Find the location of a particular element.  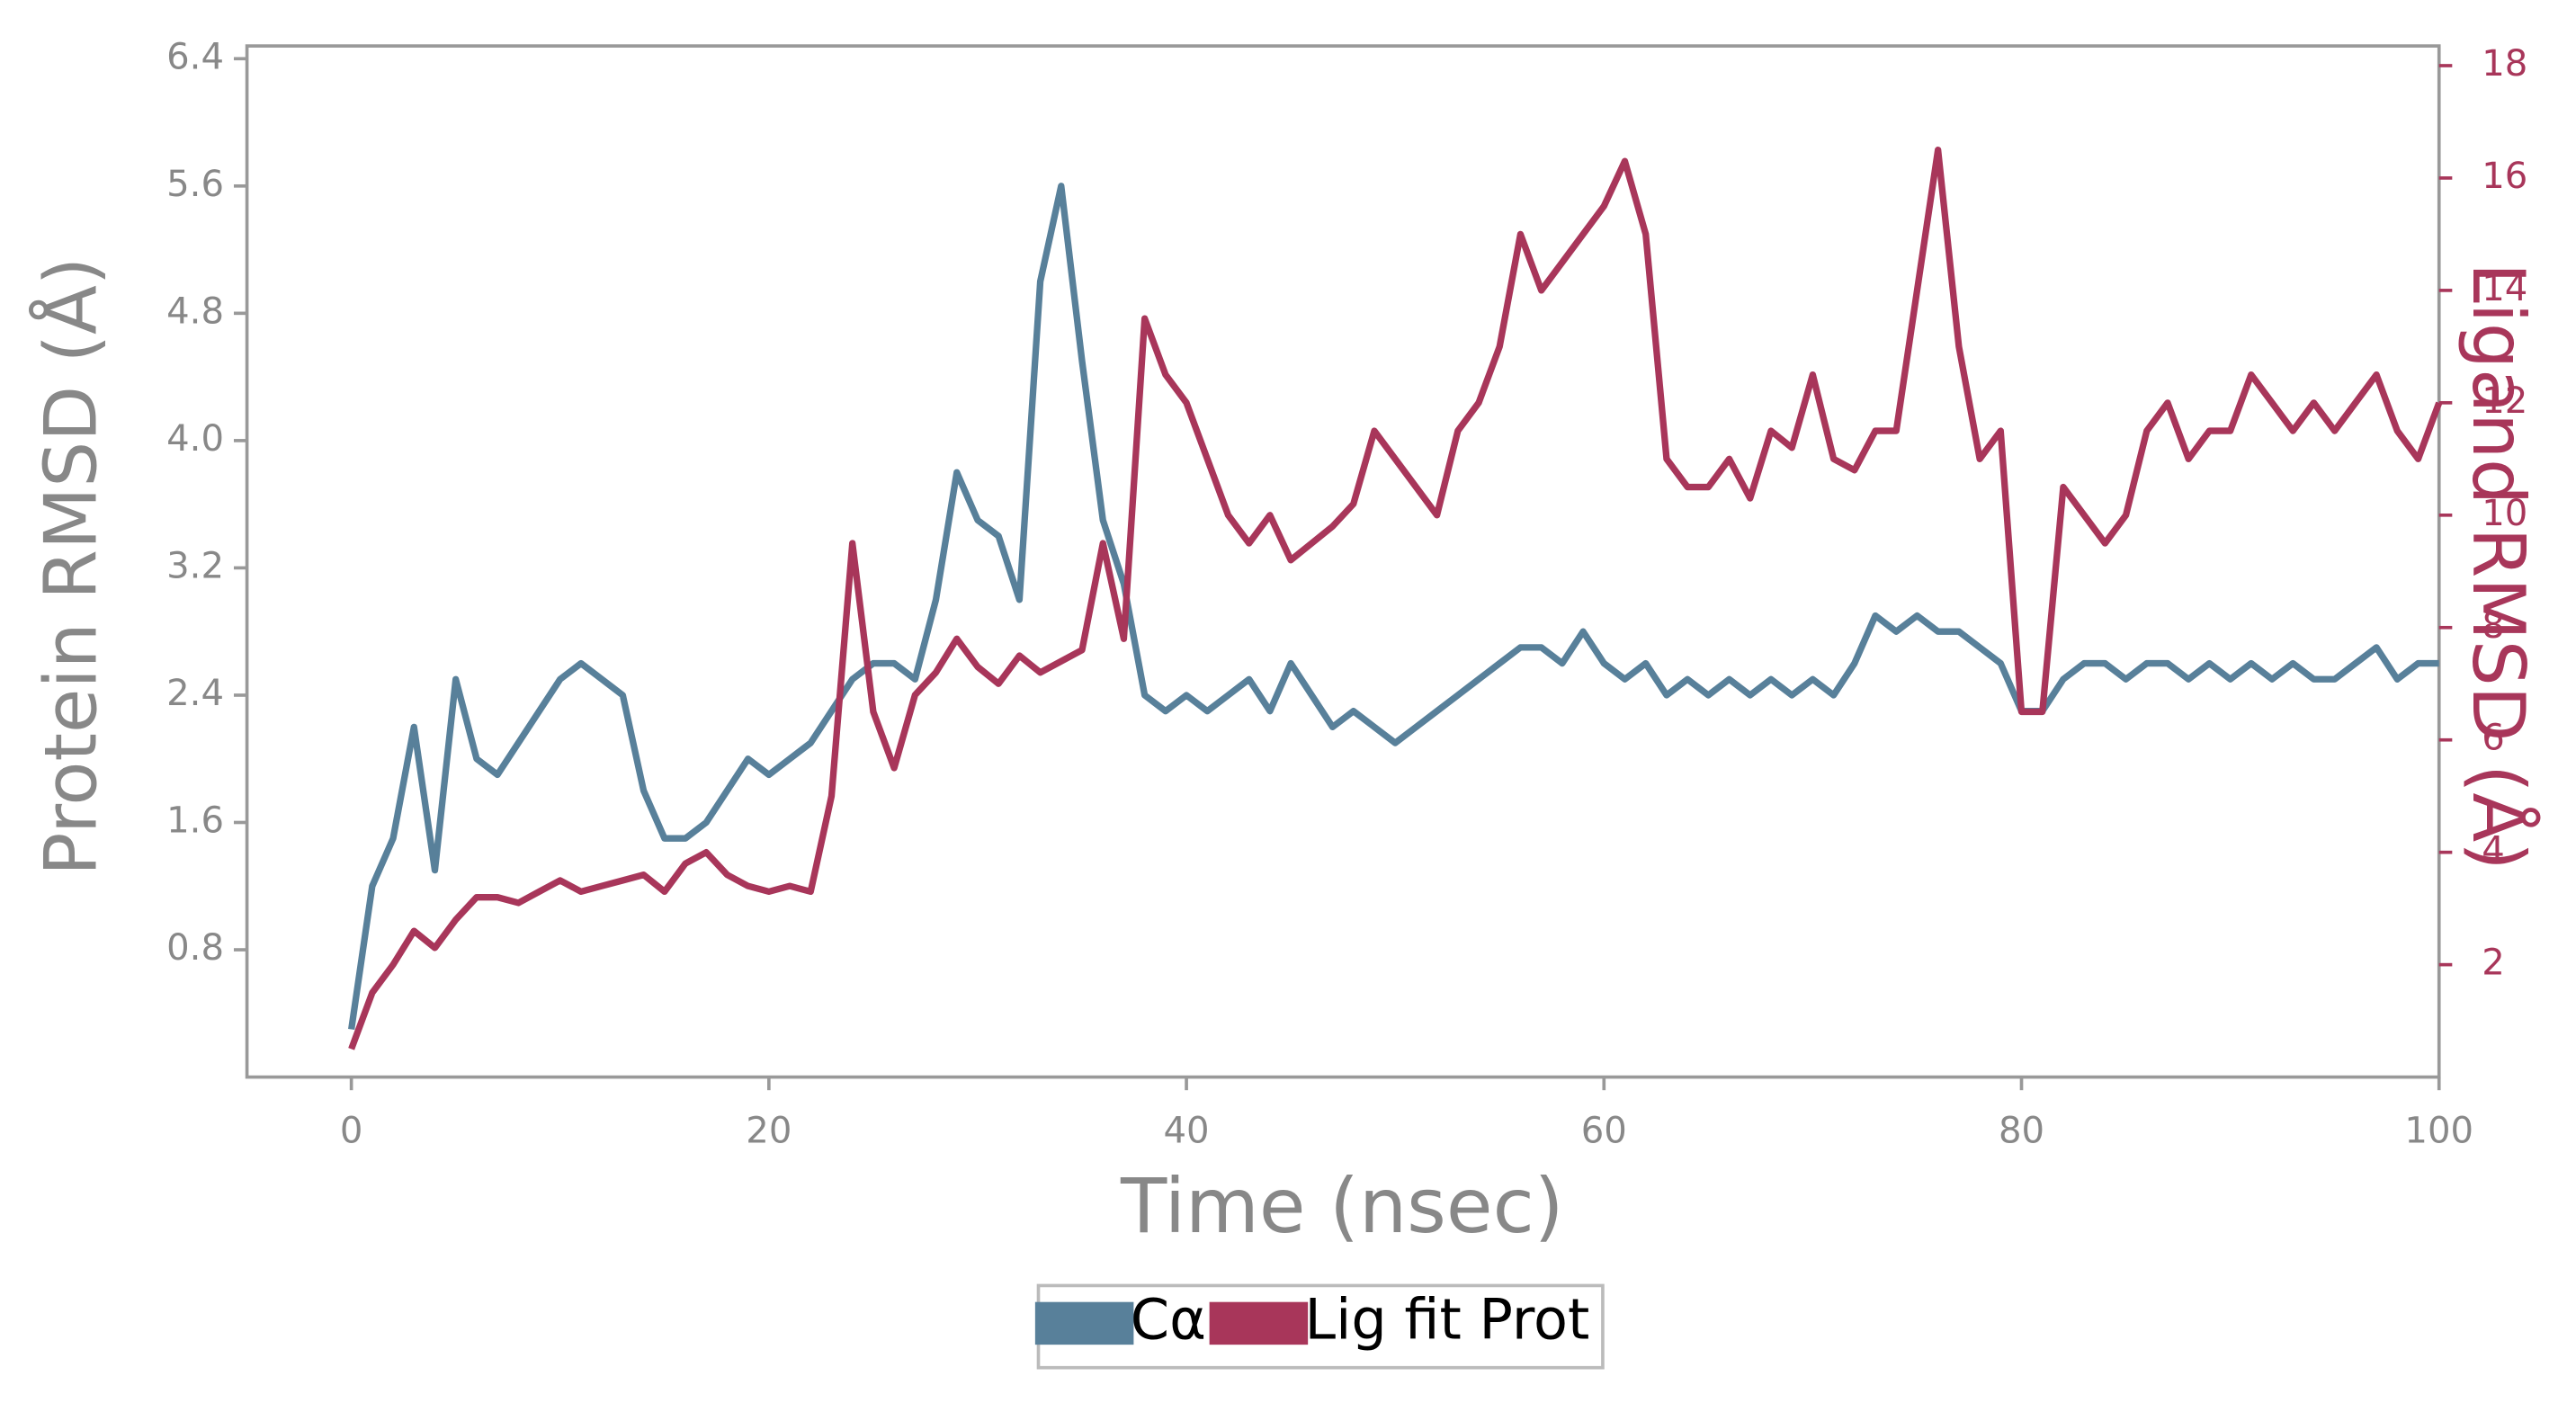

y2-tick-label: 6 is located at coordinates (2493, 738).